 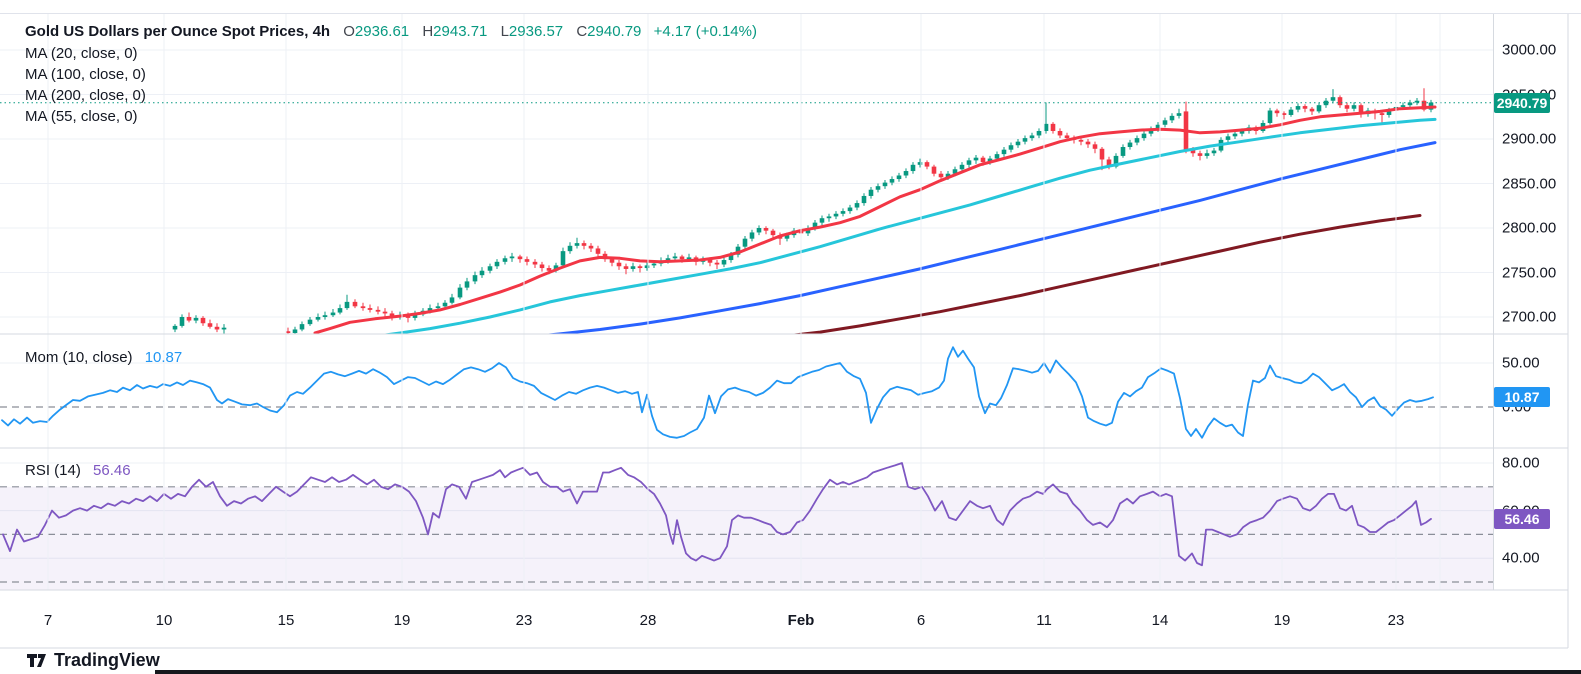 I want to click on time-axis-label: 23, so click(x=524, y=620).